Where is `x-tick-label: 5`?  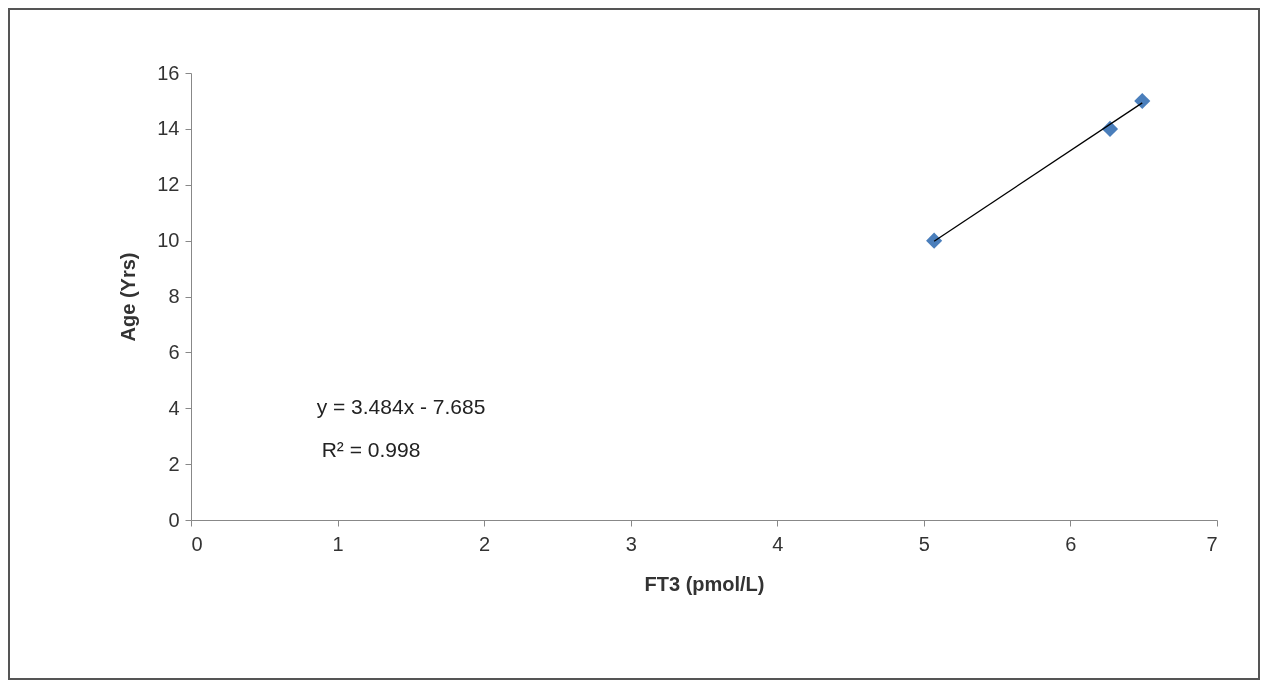
x-tick-label: 5 is located at coordinates (924, 543).